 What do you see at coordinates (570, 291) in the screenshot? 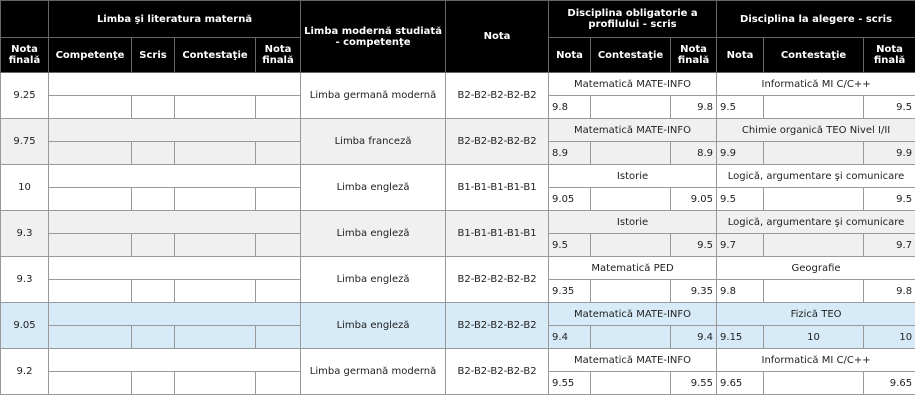
I see `grade: 9.35` at bounding box center [570, 291].